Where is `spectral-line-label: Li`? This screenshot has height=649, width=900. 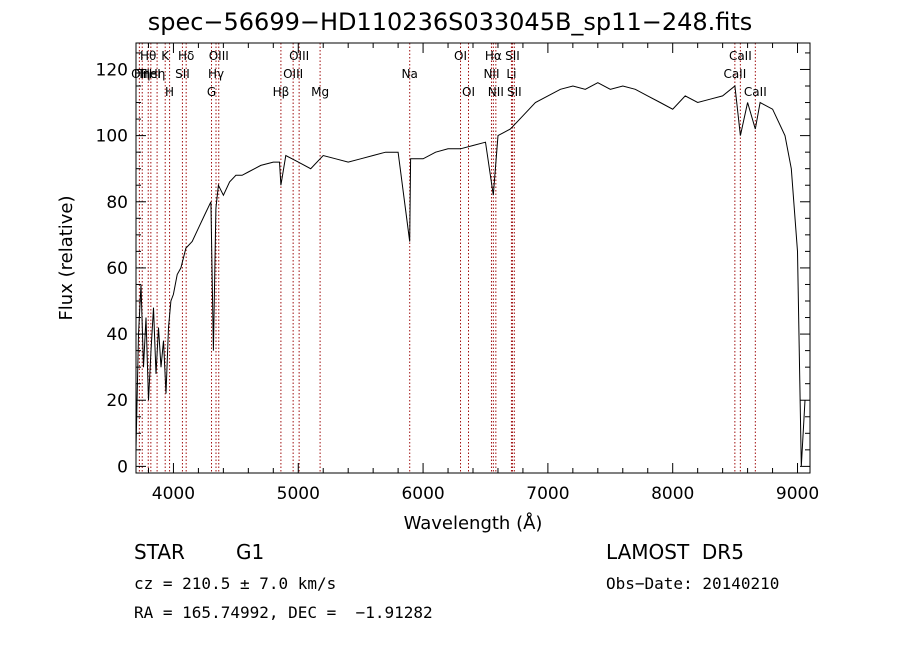
spectral-line-label: Li is located at coordinates (511, 74).